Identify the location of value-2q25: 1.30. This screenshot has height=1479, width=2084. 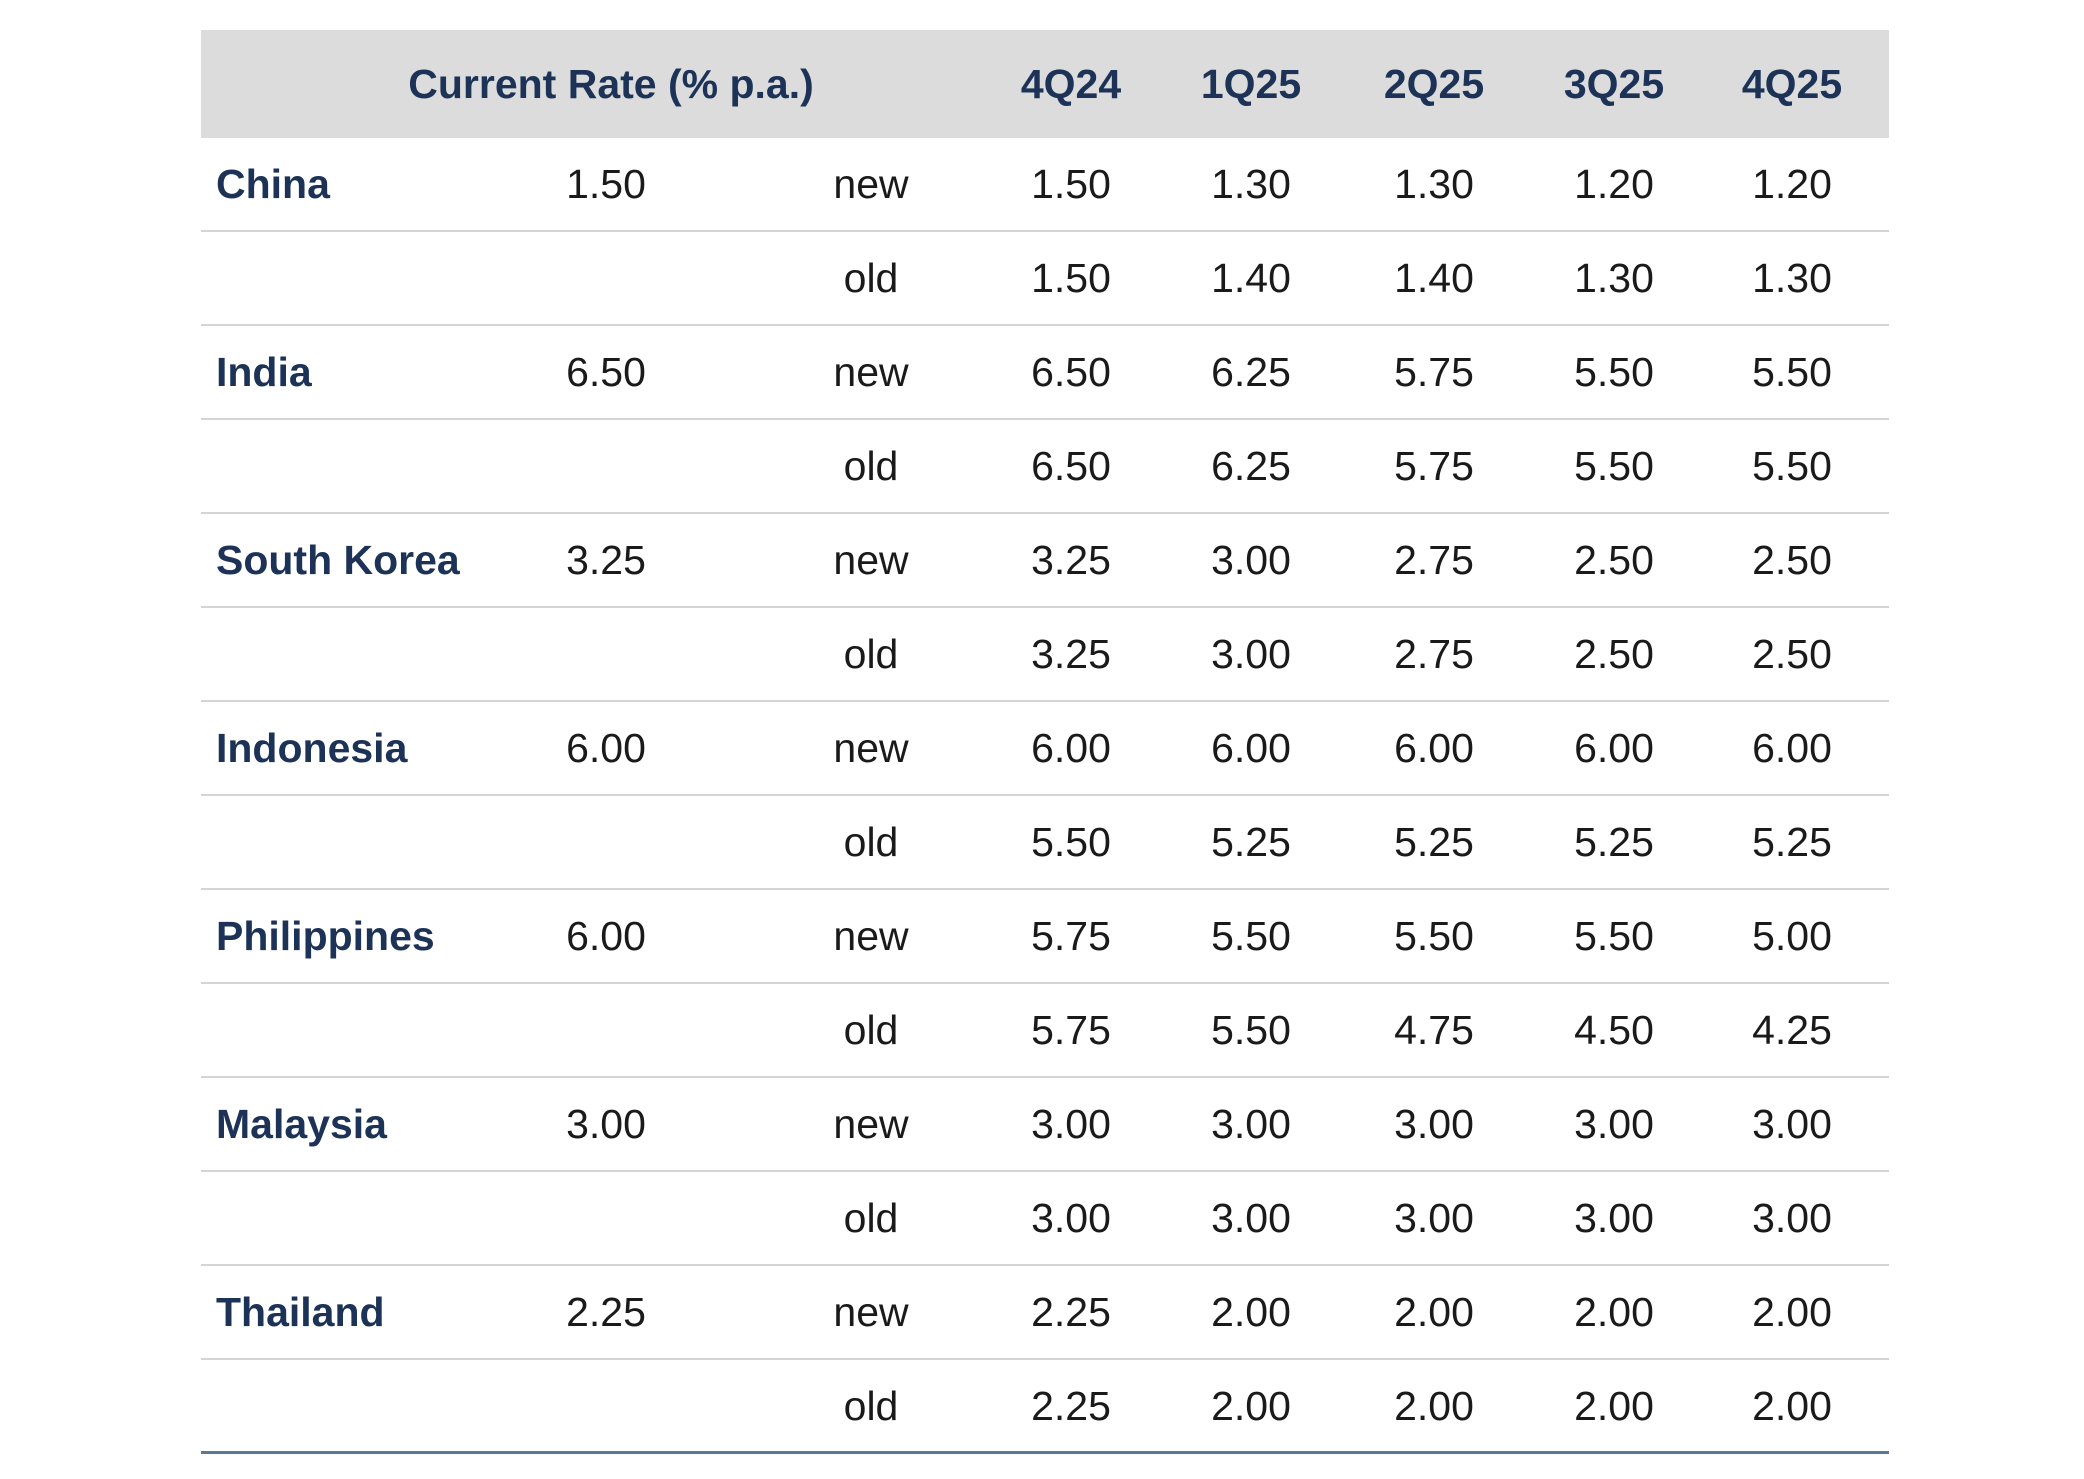
(1434, 184).